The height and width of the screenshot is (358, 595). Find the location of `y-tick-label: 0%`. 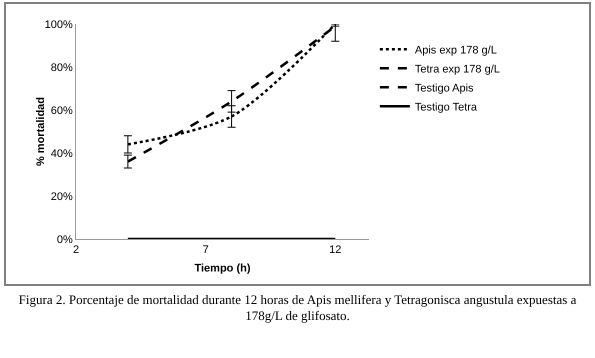

y-tick-label: 0% is located at coordinates (65, 240).